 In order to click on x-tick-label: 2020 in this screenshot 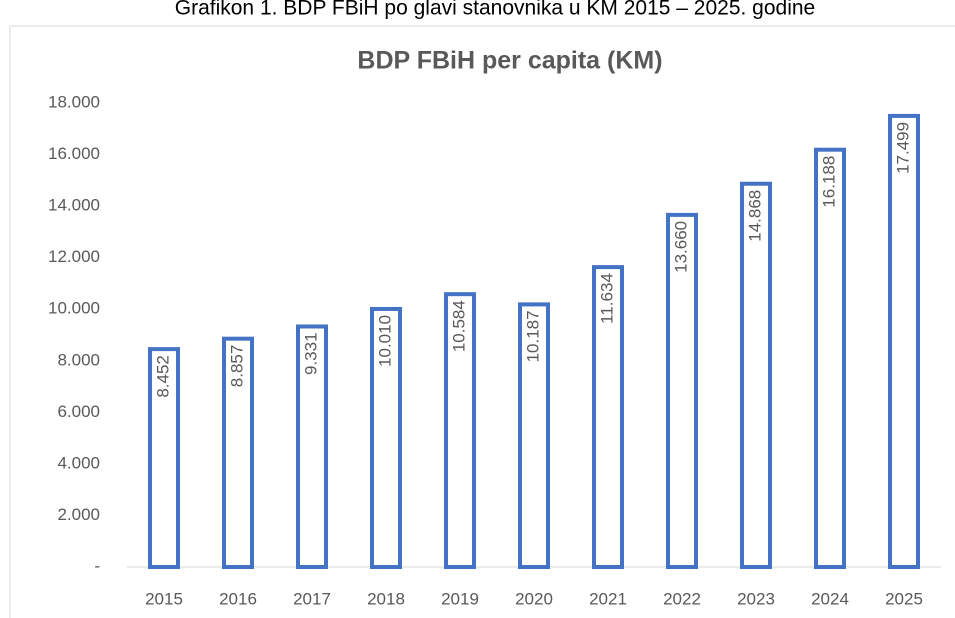, I will do `click(534, 598)`.